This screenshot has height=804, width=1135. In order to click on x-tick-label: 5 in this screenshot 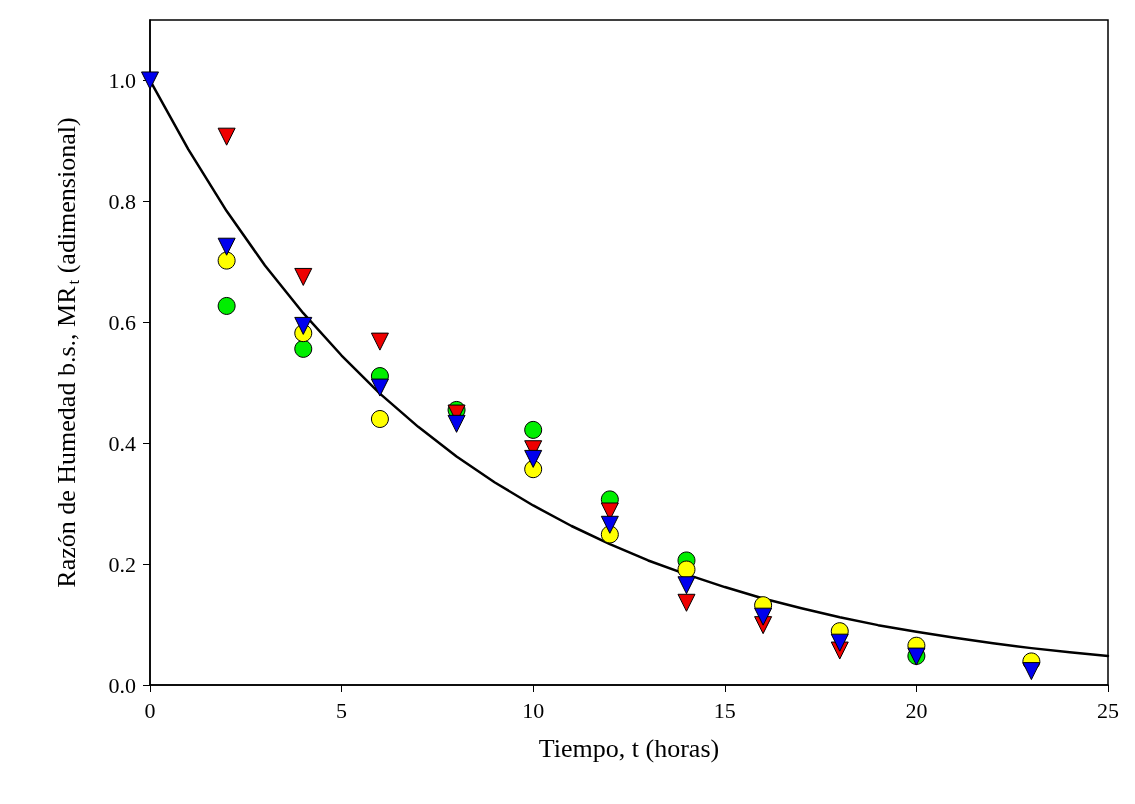, I will do `click(342, 710)`.